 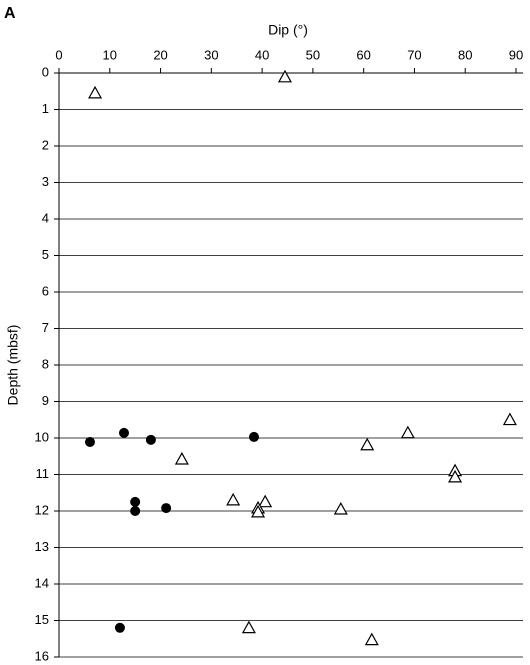 What do you see at coordinates (313, 54) in the screenshot?
I see `x-tick-label: 50` at bounding box center [313, 54].